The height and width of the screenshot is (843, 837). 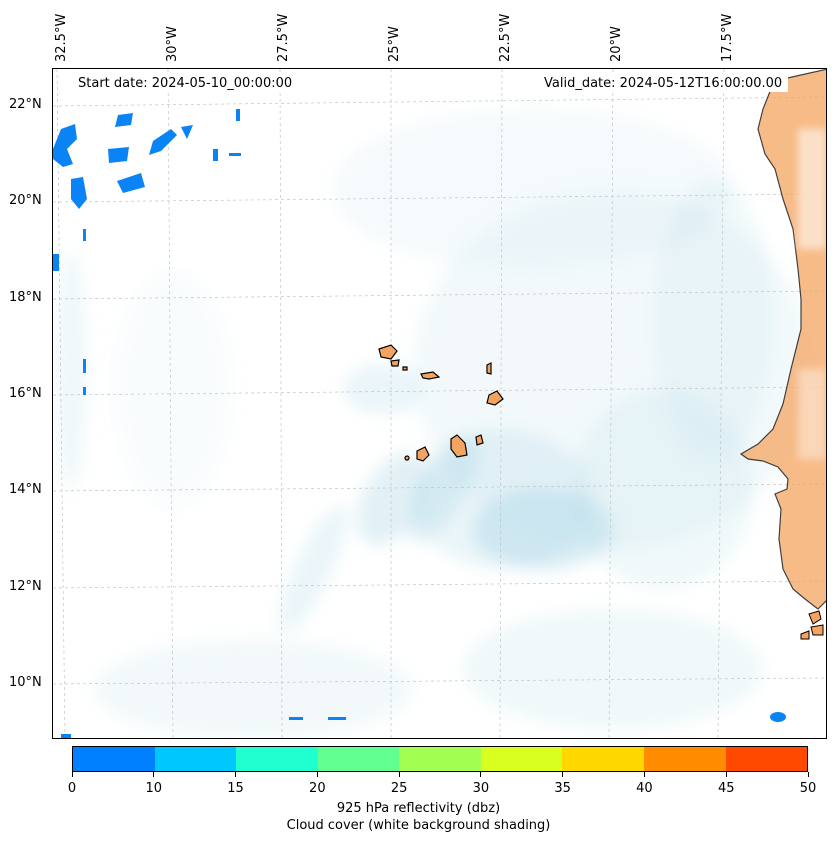 I want to click on start-date-annotation: Start date: 2024-05-10_00:00:00, so click(x=185, y=83).